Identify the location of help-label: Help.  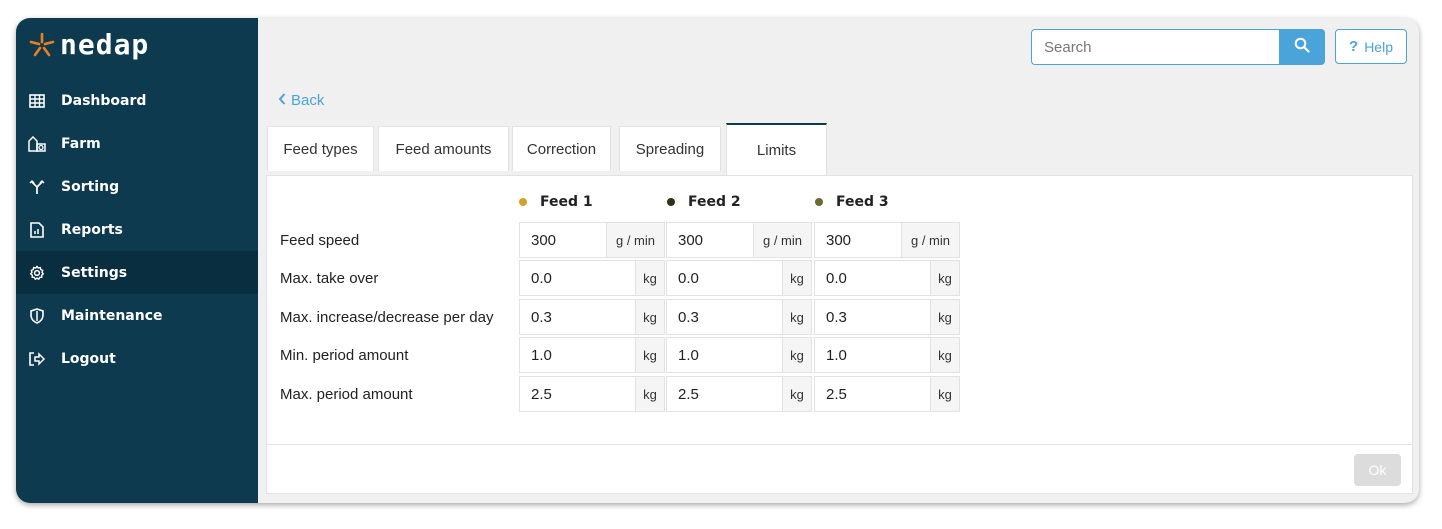
(1378, 46).